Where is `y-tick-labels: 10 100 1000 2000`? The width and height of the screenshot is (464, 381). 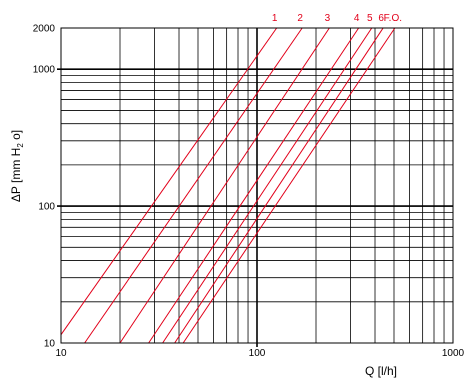 y-tick-labels: 10 100 1000 2000 is located at coordinates (44, 187).